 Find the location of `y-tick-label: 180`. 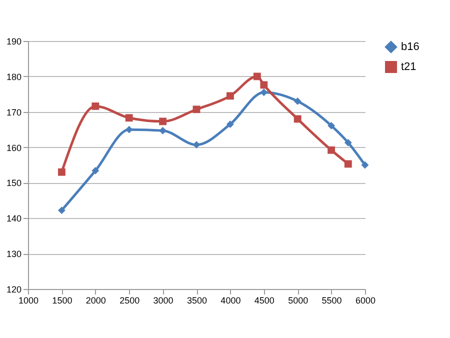

y-tick-label: 180 is located at coordinates (14, 77).